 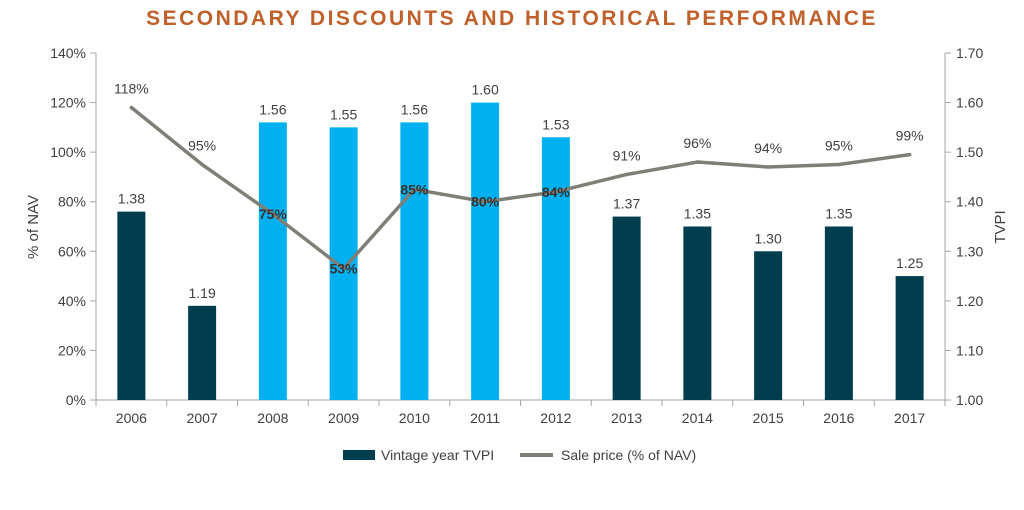 I want to click on x-axis-tick-label: 2009, so click(x=343, y=418).